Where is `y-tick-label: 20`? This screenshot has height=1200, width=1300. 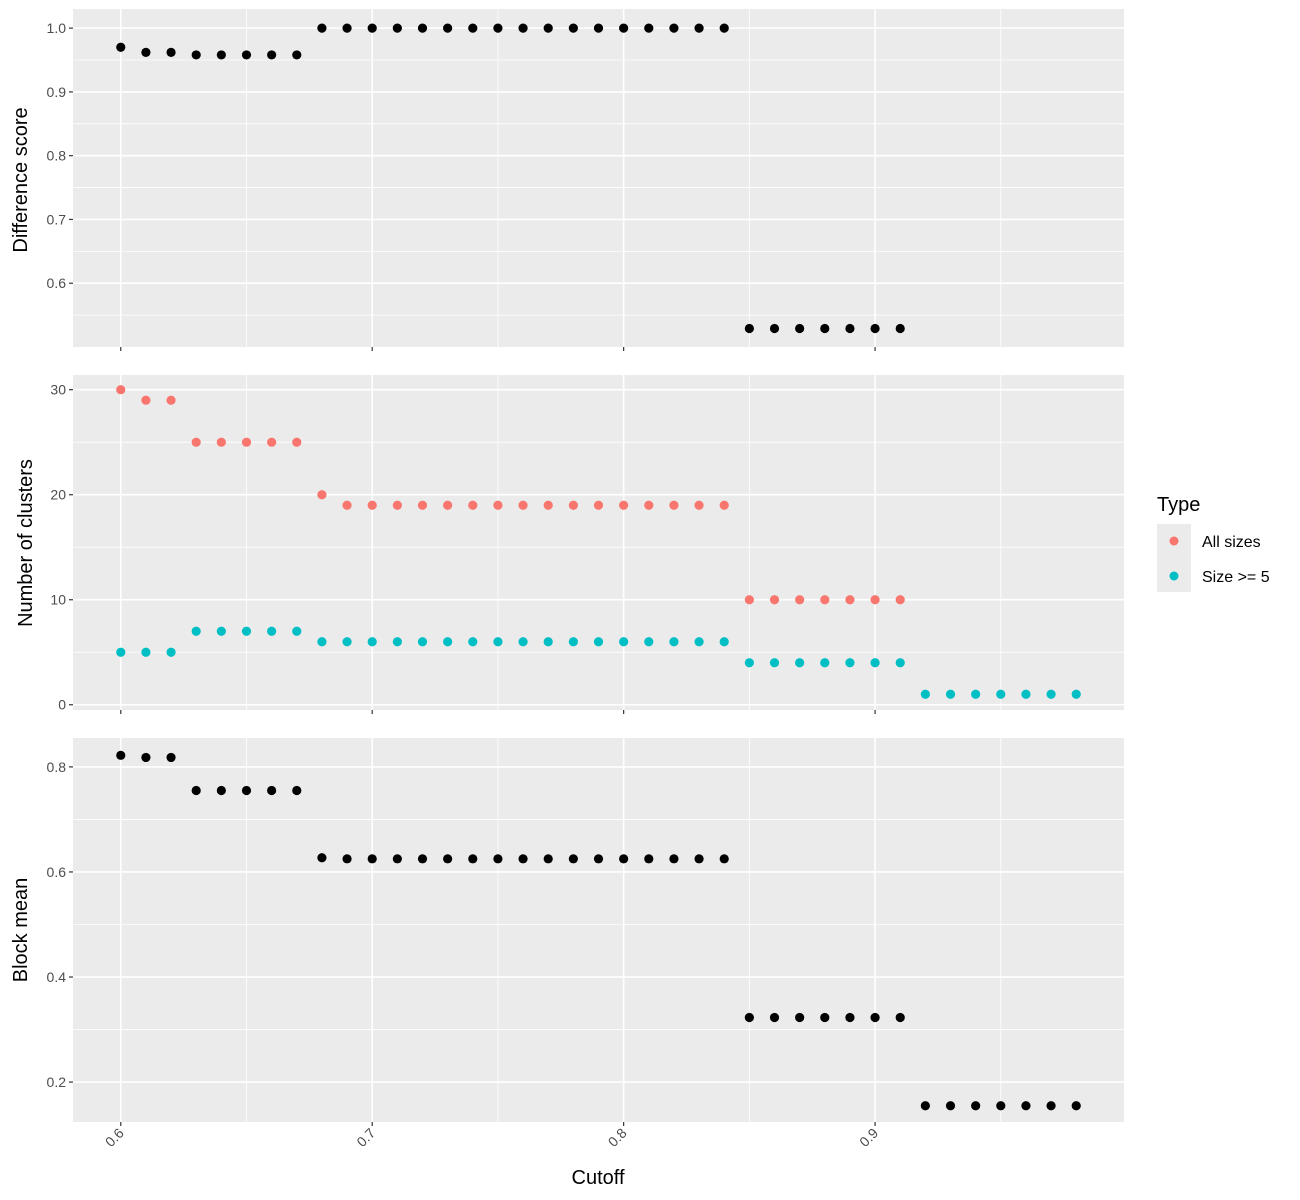
y-tick-label: 20 is located at coordinates (58, 495).